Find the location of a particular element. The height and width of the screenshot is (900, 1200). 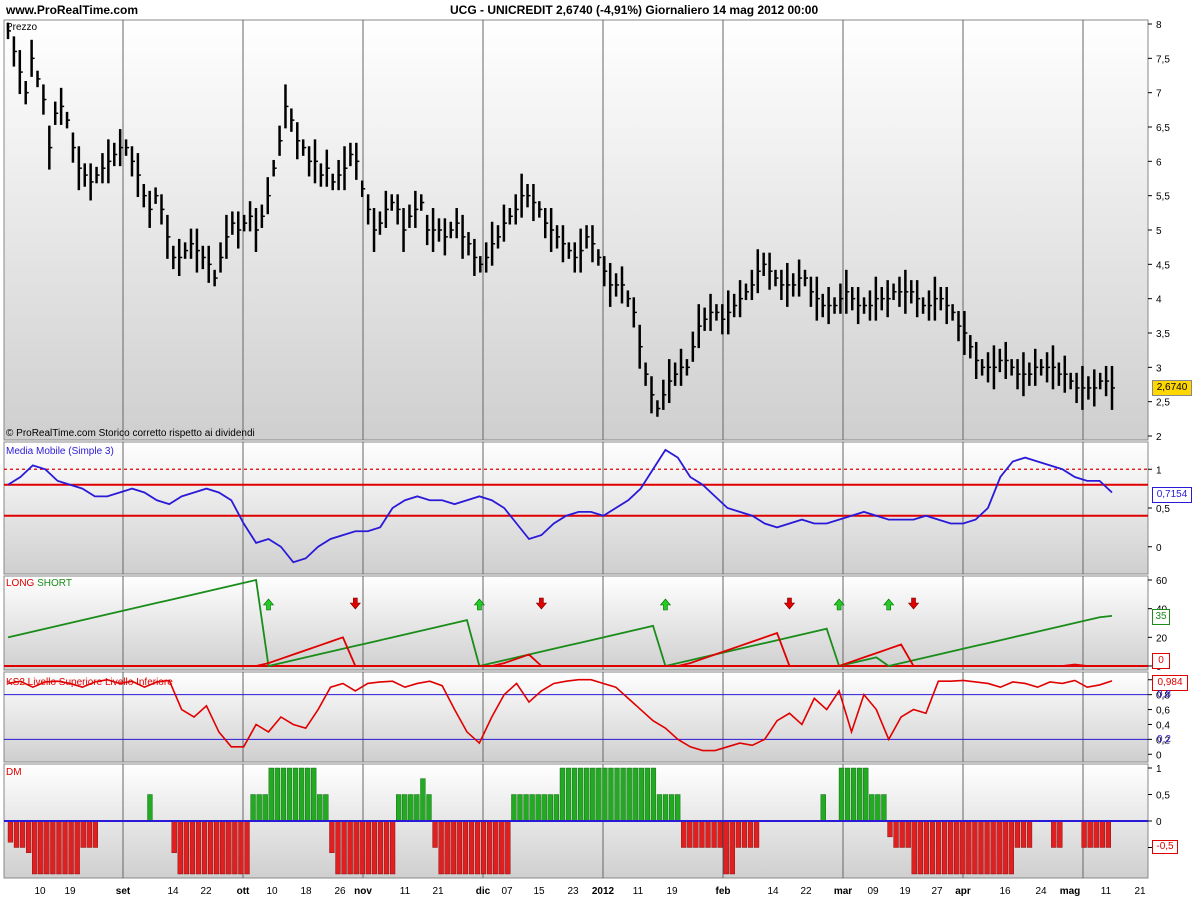

ma-last-badge: 0,7154 is located at coordinates (1172, 495).